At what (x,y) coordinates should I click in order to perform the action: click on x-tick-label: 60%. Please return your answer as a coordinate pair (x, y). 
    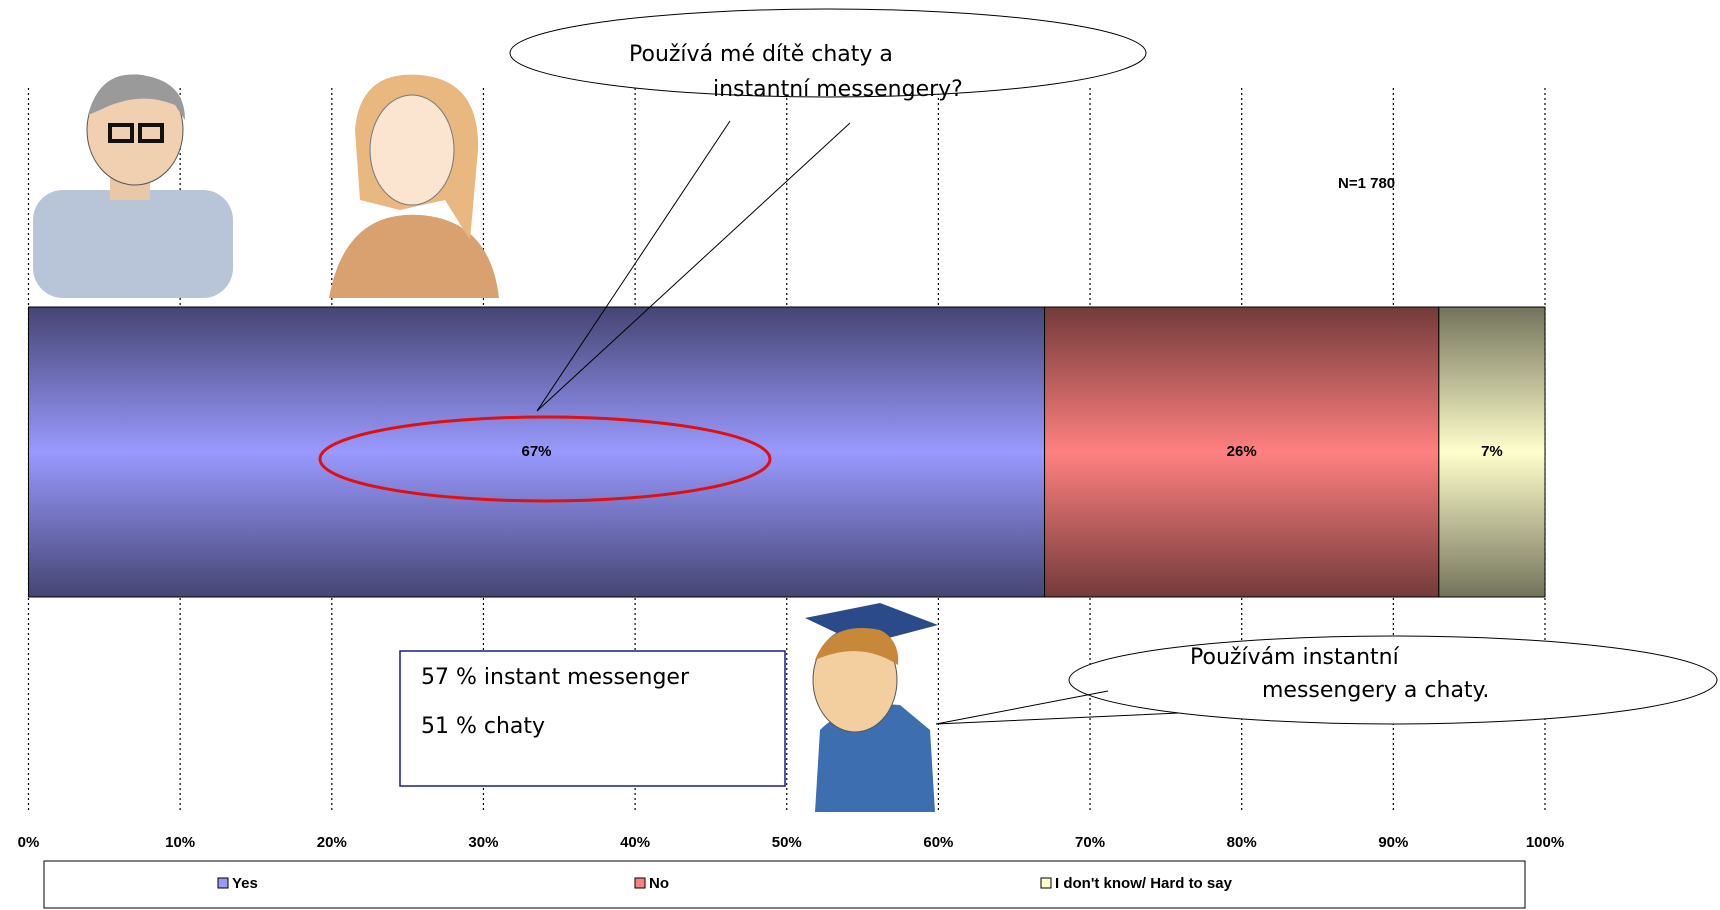
    Looking at the image, I should click on (938, 842).